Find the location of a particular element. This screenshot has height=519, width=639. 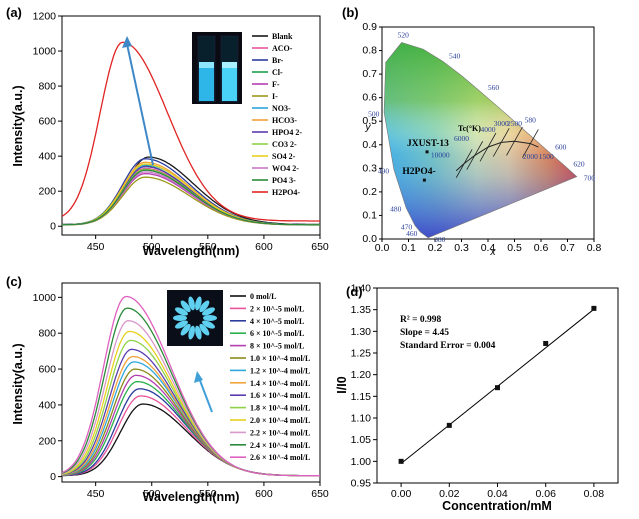

y-tick-label: 1000 is located at coordinates (45, 298).